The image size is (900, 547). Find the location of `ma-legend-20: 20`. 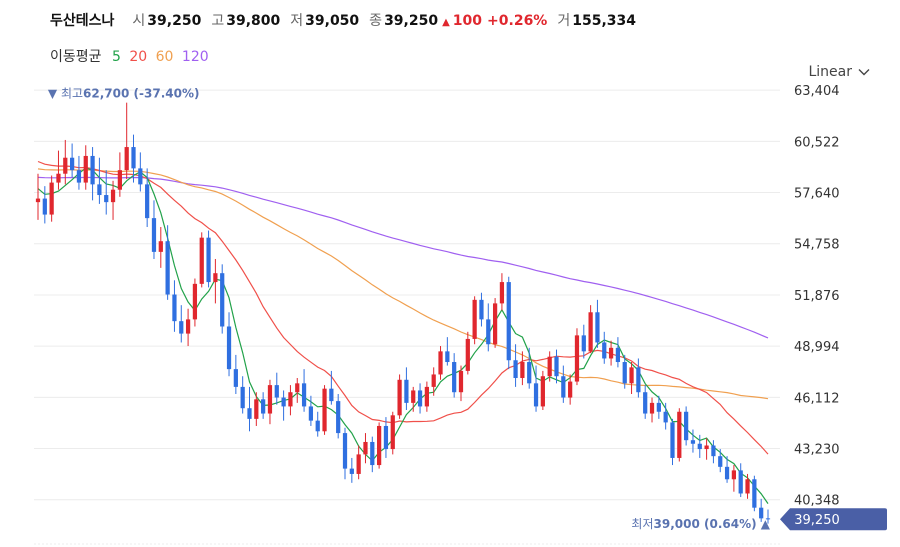

ma-legend-20: 20 is located at coordinates (138, 57).